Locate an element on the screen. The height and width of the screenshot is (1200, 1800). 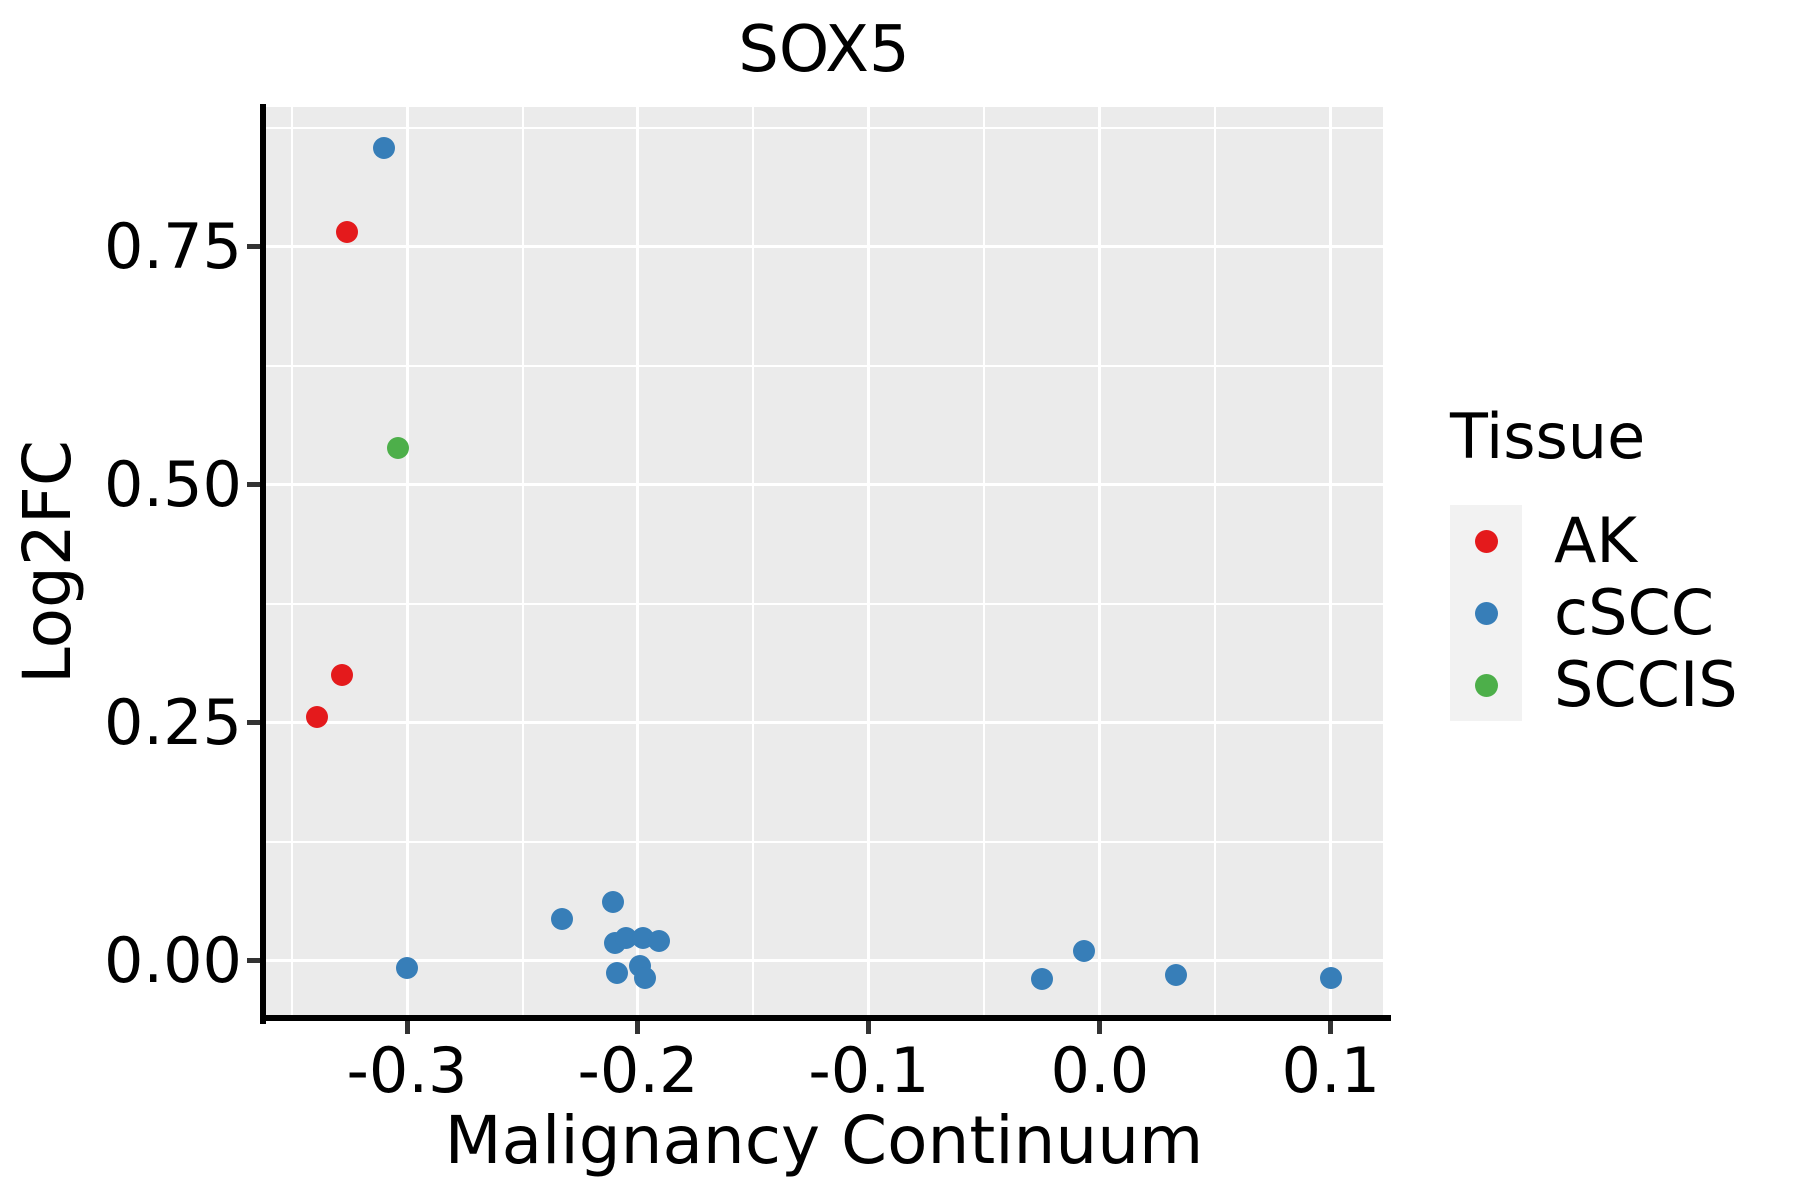
legend-item-SCCIS: SCCIS is located at coordinates (1594, 685).